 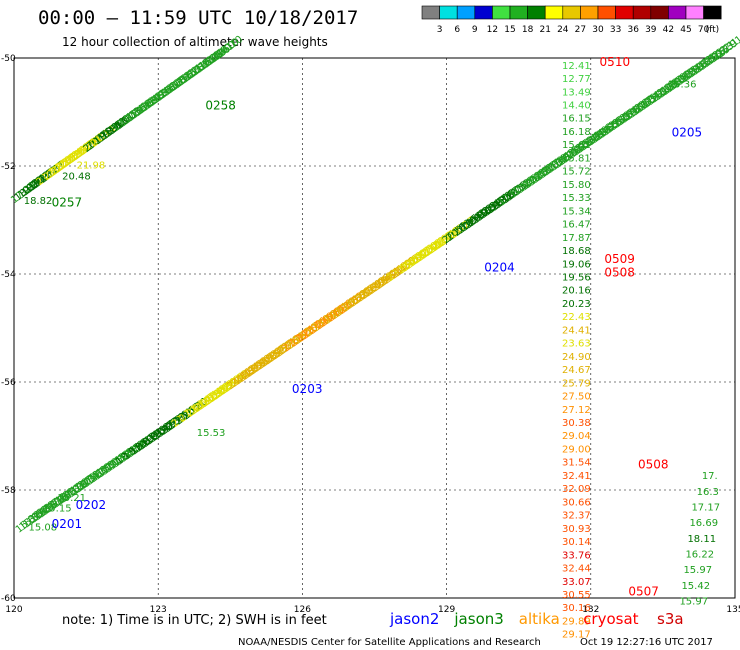 What do you see at coordinates (576, 291) in the screenshot?
I see `swh-value: 20.16` at bounding box center [576, 291].